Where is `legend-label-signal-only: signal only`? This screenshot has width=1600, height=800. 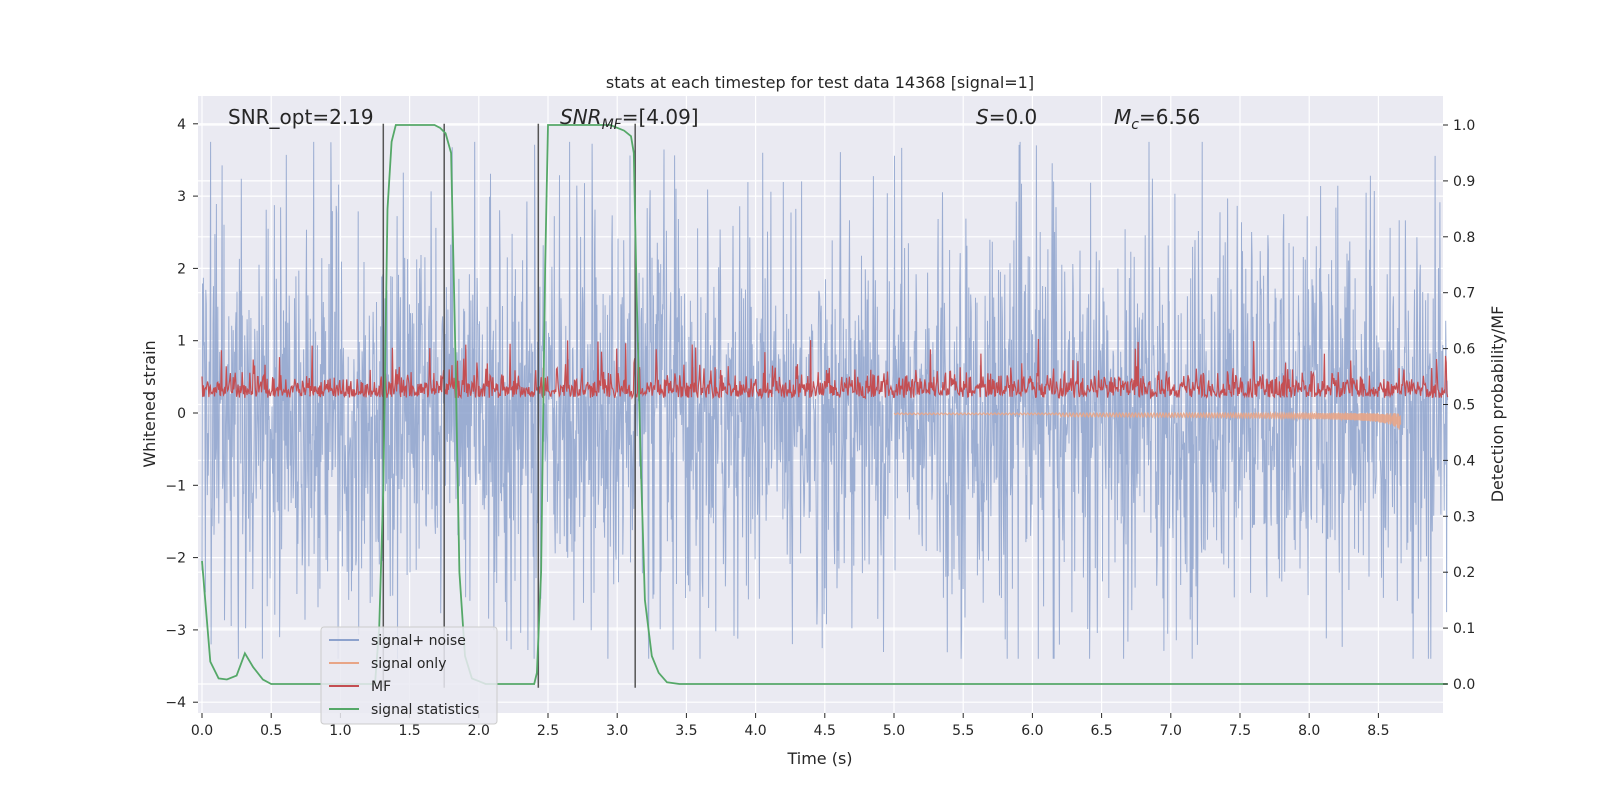 legend-label-signal-only: signal only is located at coordinates (408, 664).